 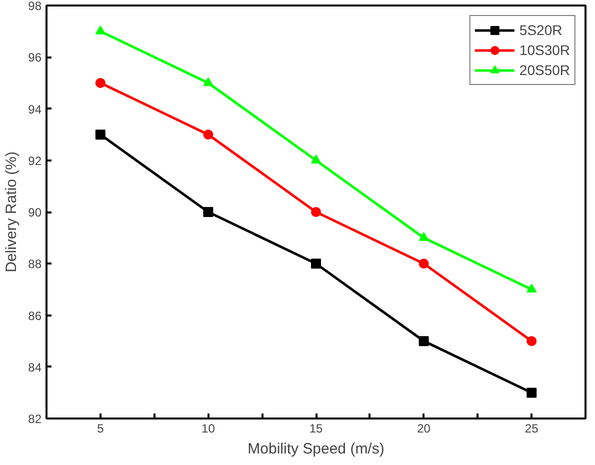 I want to click on y-tick-label: 90, so click(x=35, y=213).